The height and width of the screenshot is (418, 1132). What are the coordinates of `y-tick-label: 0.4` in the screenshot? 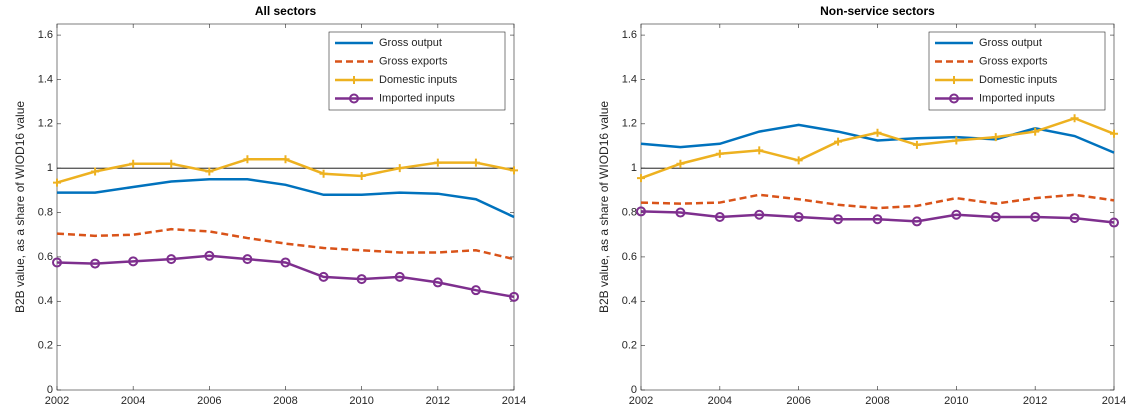 It's located at (629, 301).